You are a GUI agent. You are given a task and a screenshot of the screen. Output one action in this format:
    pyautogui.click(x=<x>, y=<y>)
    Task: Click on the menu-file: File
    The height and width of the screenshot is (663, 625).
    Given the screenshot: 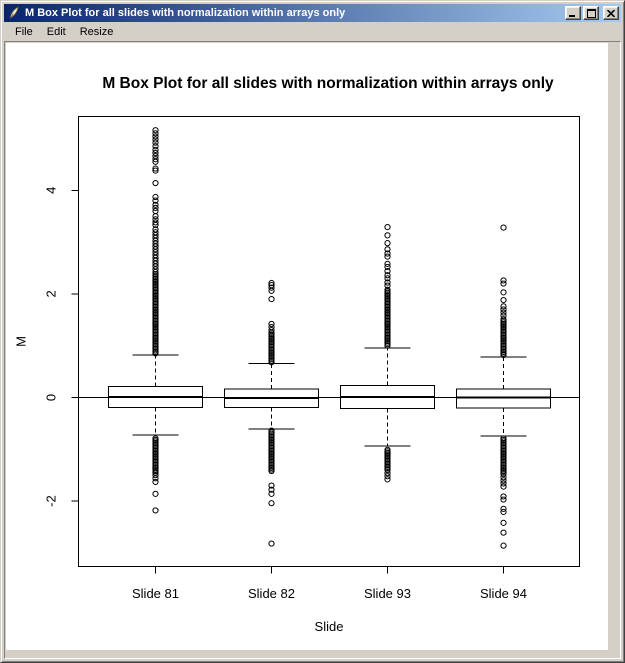 What is the action you would take?
    pyautogui.click(x=24, y=31)
    